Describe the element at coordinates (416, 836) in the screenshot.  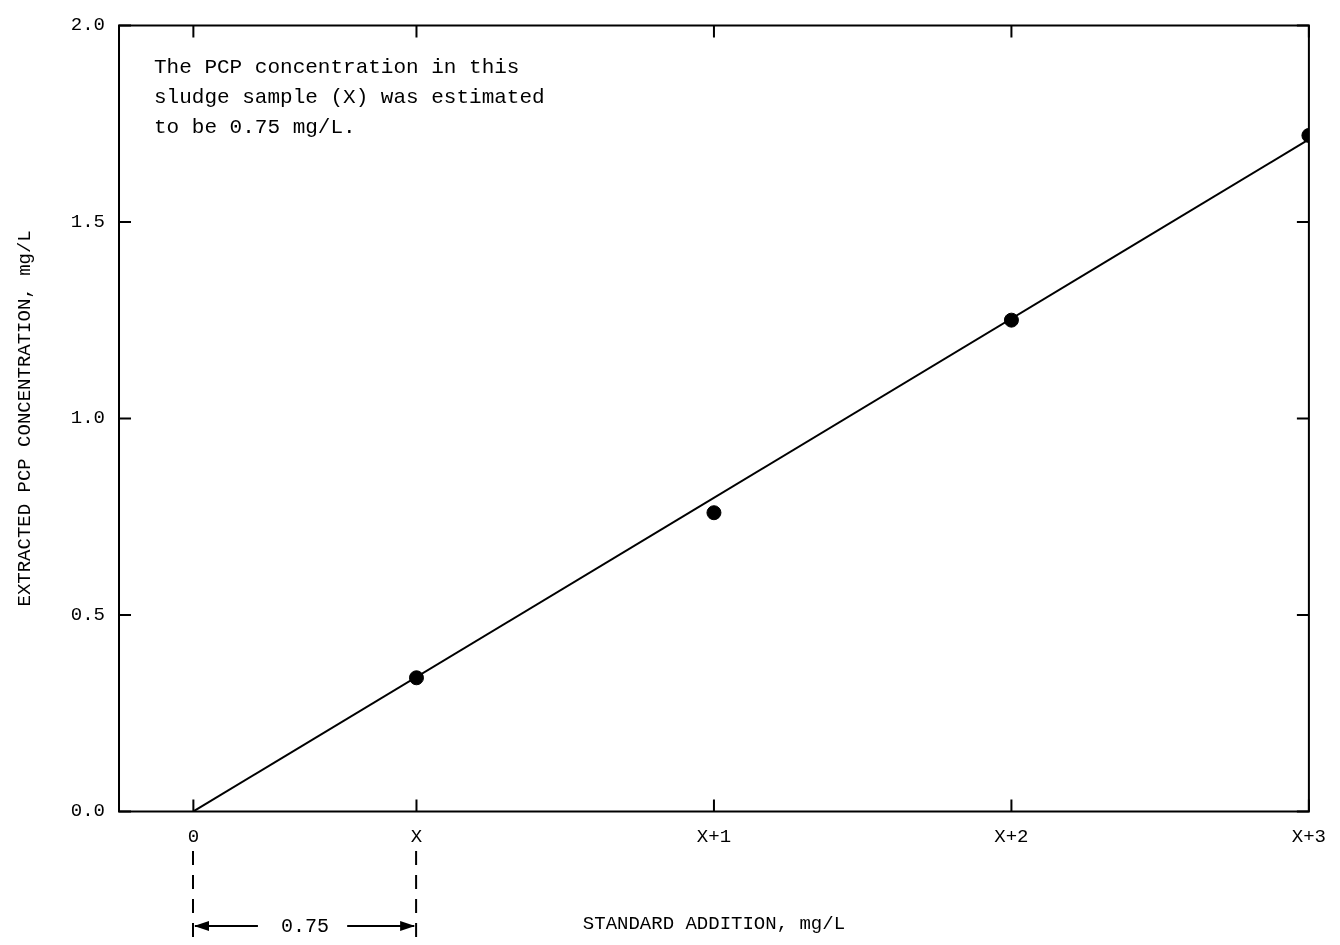
I see `x-tick-label: X` at that location.